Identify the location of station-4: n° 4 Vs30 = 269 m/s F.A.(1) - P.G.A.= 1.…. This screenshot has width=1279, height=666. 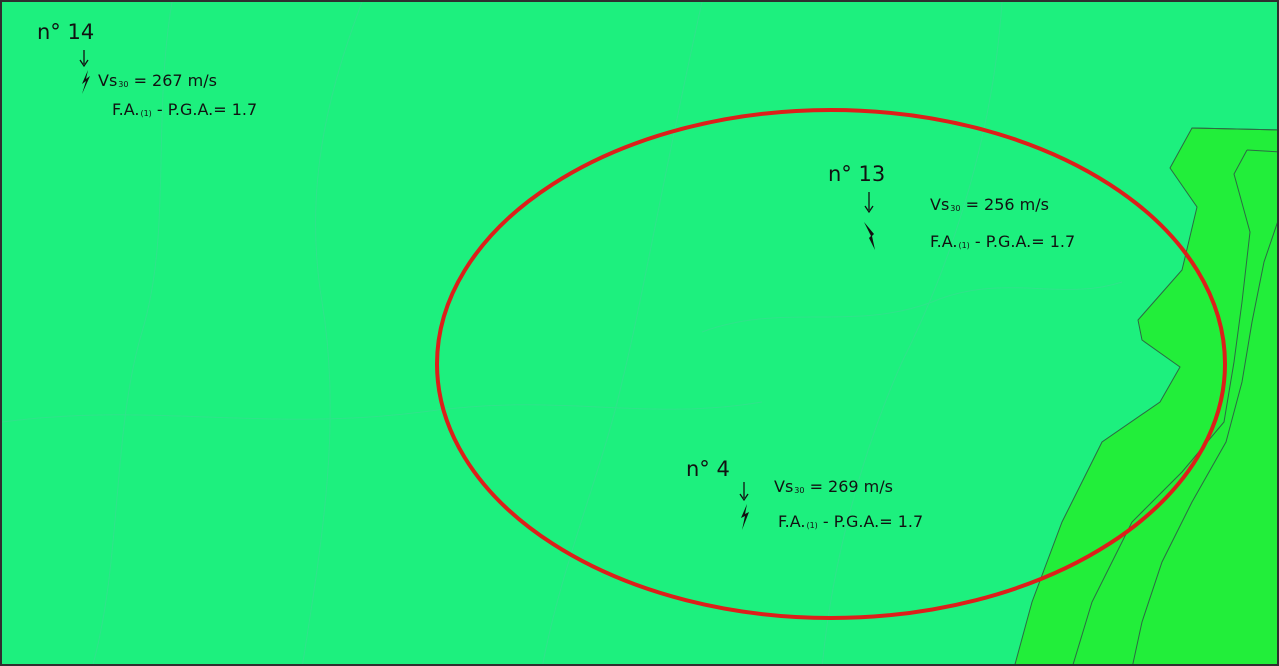
(832, 497).